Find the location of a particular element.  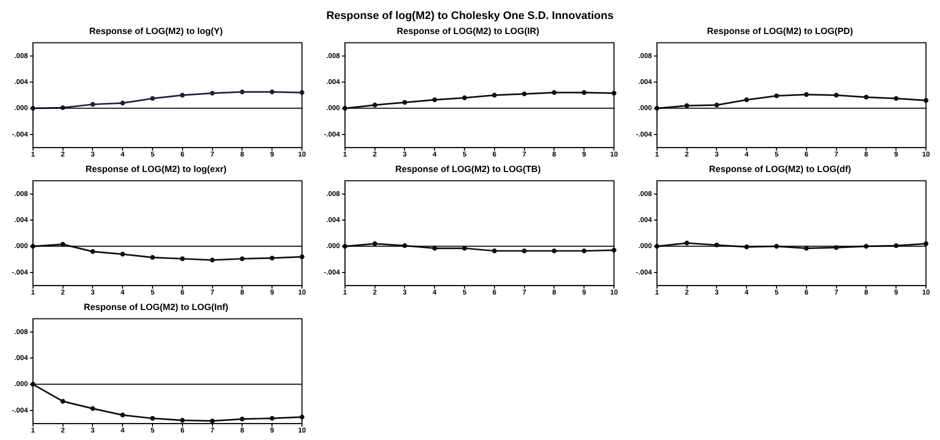

chart-title: Response of LOG(M2) to log(exr) is located at coordinates (156, 169).